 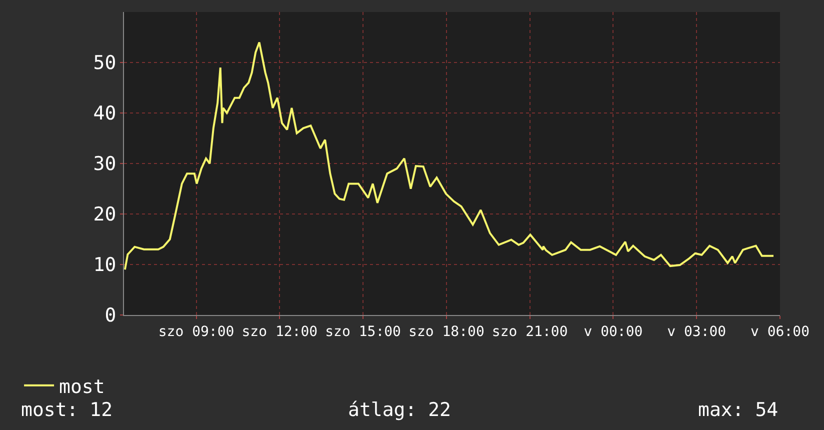 I want to click on y-tick-label: 40, so click(x=104, y=113).